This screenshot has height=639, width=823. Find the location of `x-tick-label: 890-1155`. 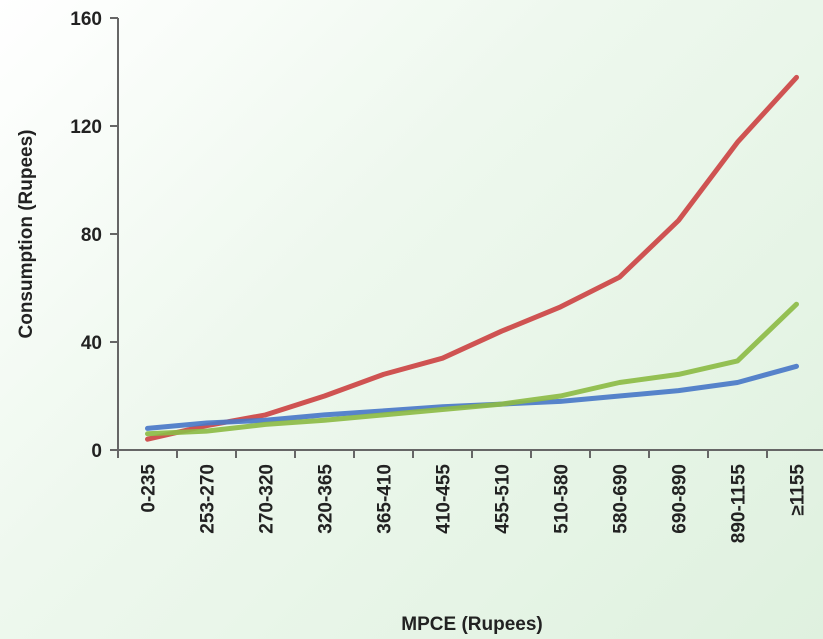

x-tick-label: 890-1155 is located at coordinates (739, 504).